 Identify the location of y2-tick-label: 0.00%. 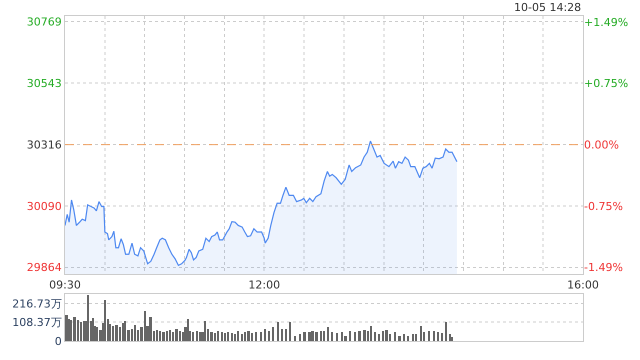
(601, 145).